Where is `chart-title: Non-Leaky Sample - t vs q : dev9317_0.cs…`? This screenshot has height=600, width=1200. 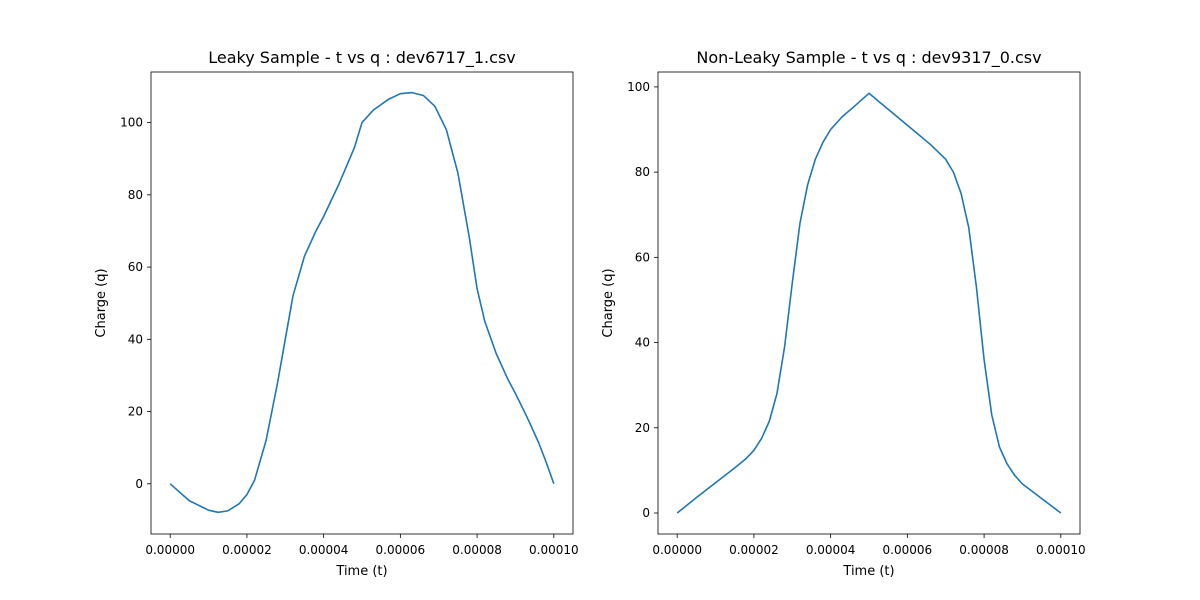 chart-title: Non-Leaky Sample - t vs q : dev9317_0.cs… is located at coordinates (868, 58).